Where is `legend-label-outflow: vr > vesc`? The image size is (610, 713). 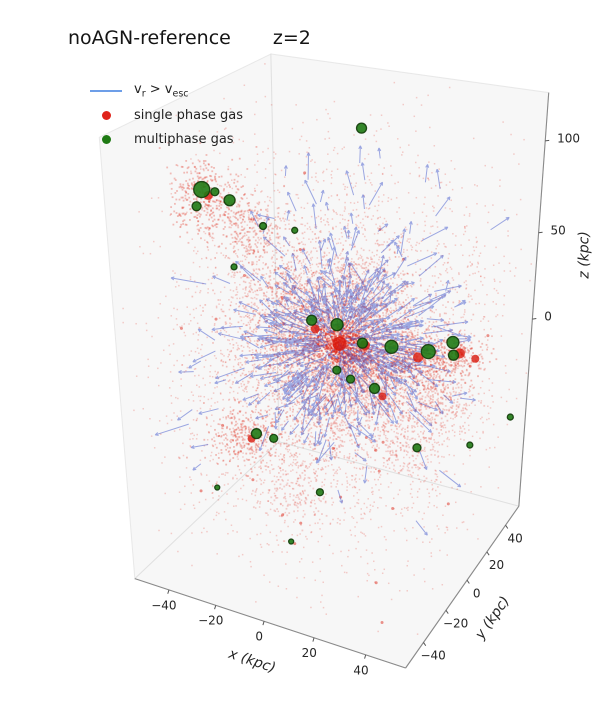
legend-label-outflow: vr > vesc is located at coordinates (161, 91).